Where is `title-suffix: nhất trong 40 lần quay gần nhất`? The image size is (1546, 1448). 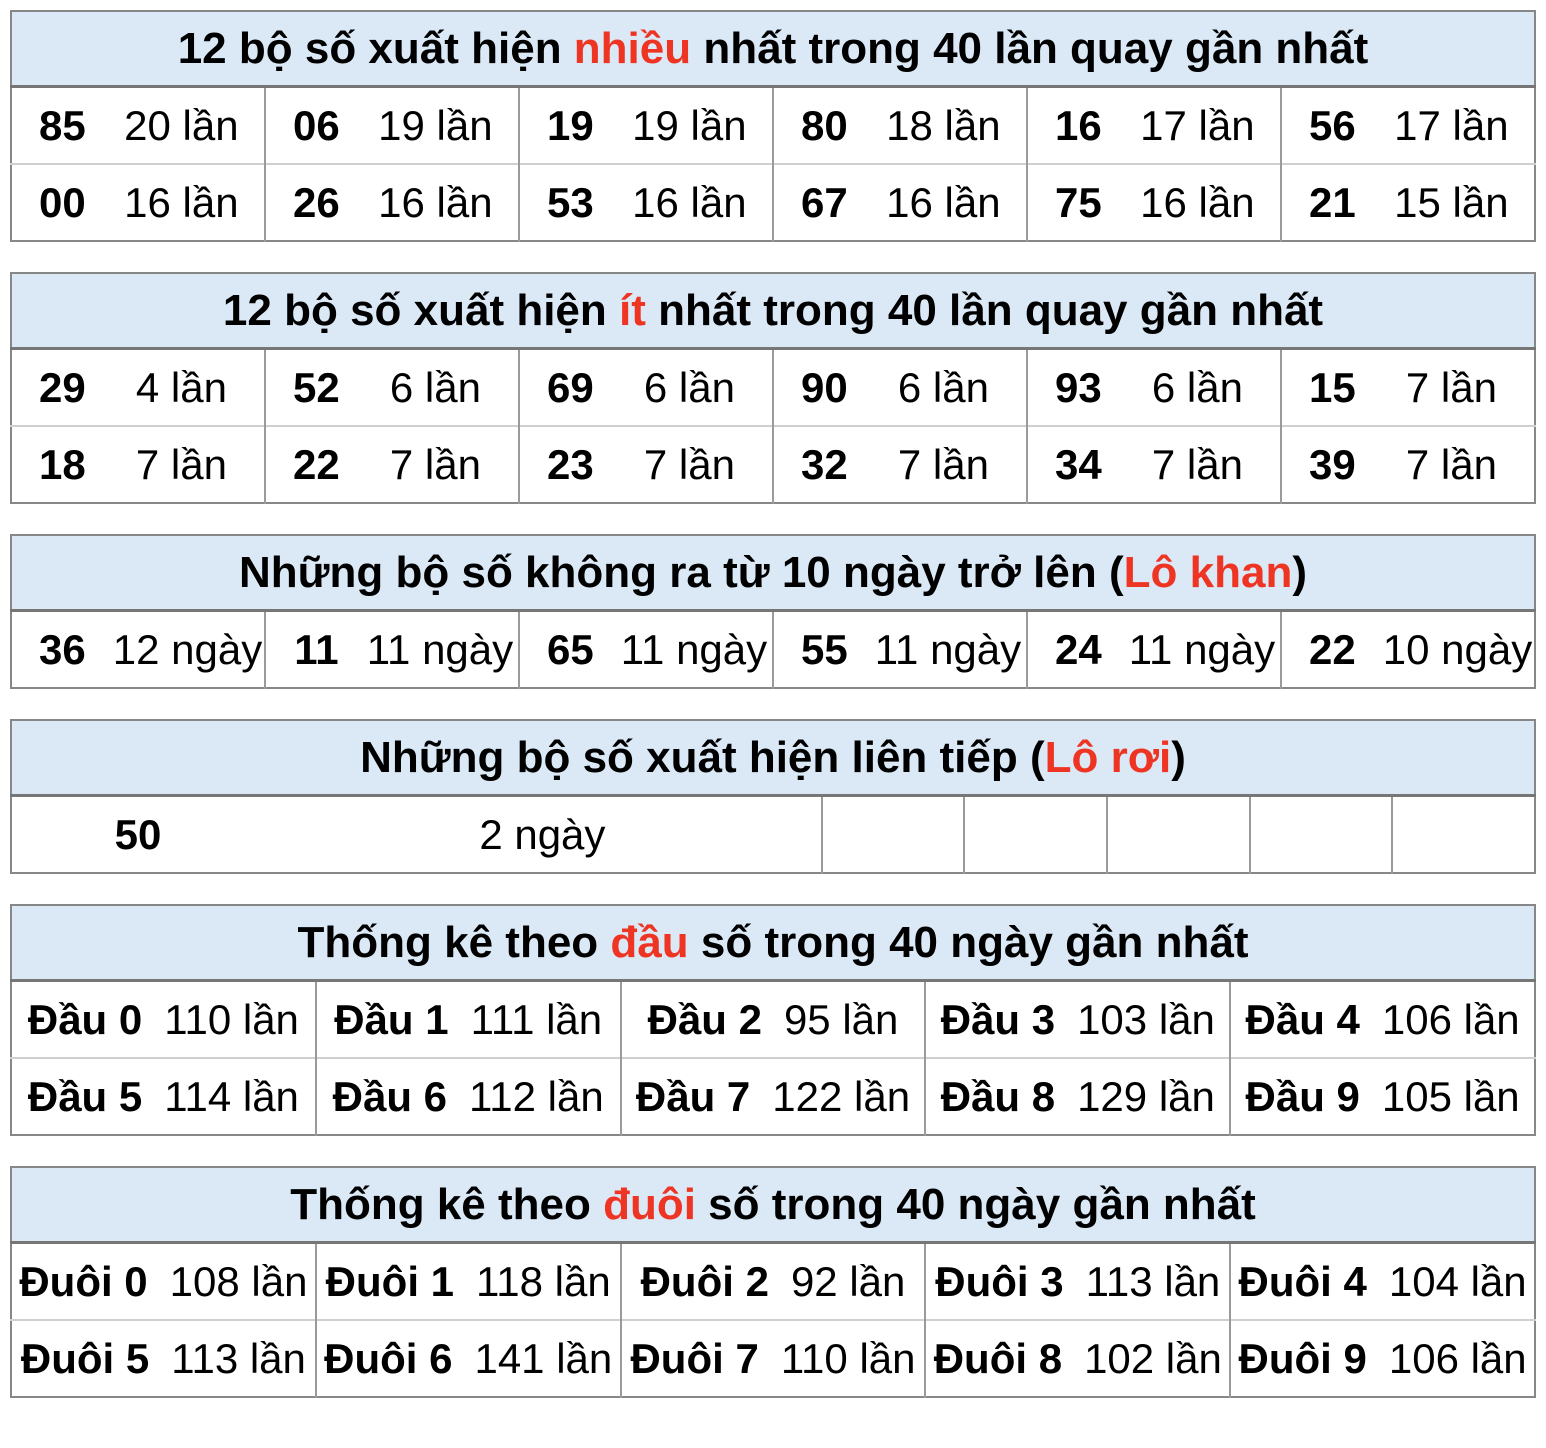 title-suffix: nhất trong 40 lần quay gần nhất is located at coordinates (984, 310).